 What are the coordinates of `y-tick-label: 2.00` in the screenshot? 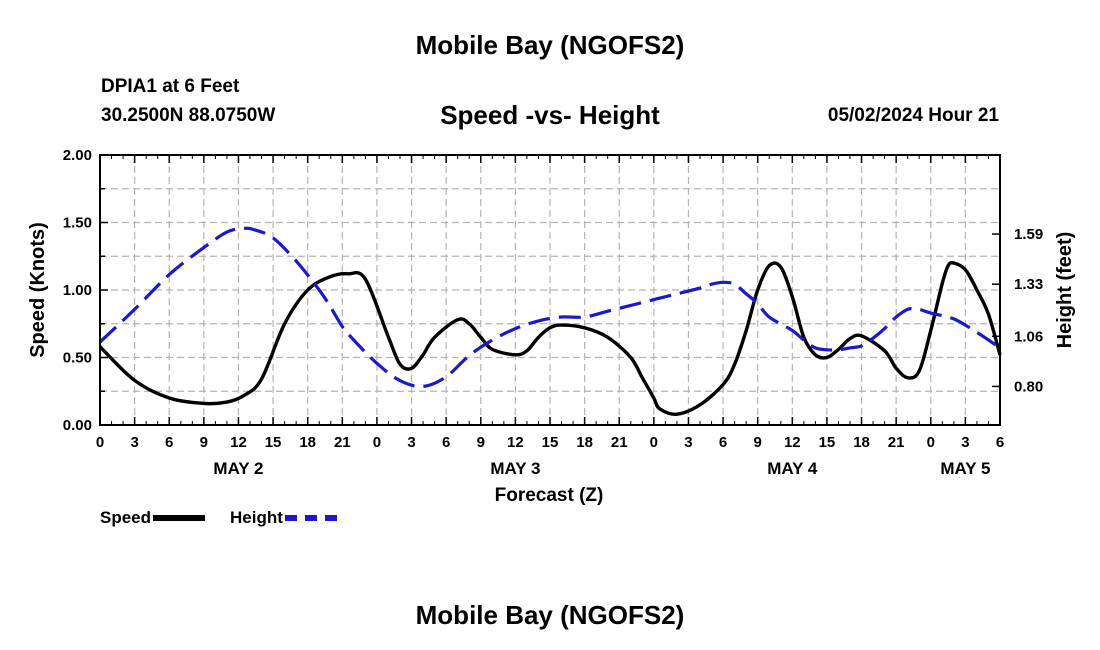 It's located at (77, 155).